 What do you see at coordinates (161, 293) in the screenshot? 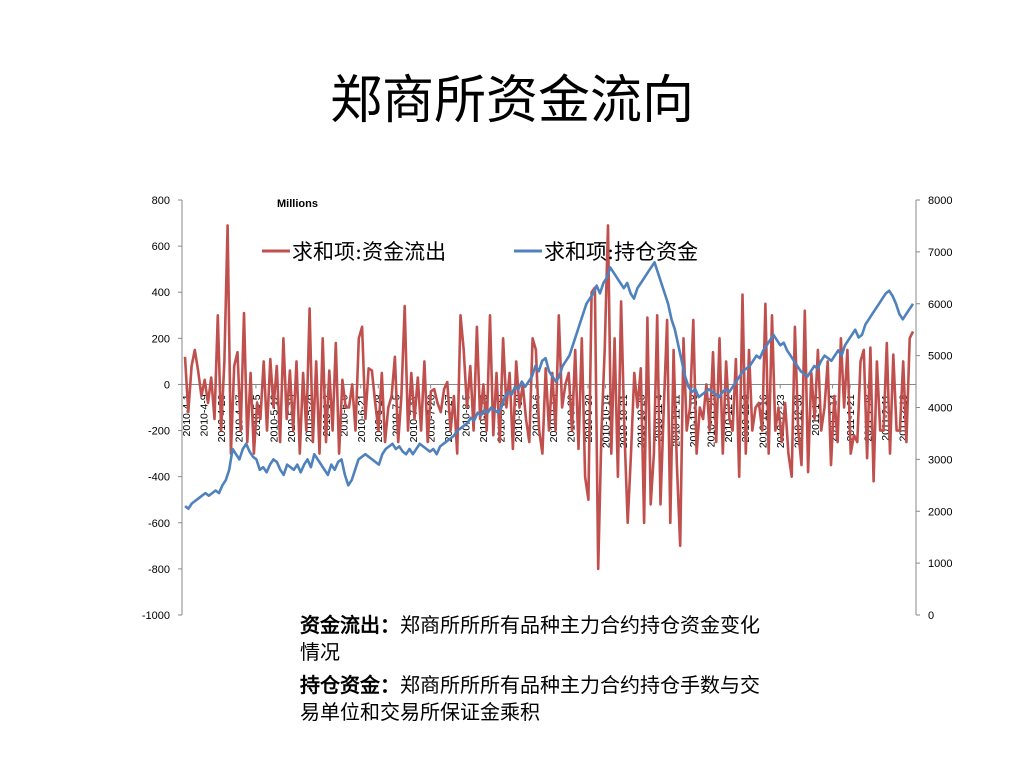
I see `left-tick-label: 400` at bounding box center [161, 293].